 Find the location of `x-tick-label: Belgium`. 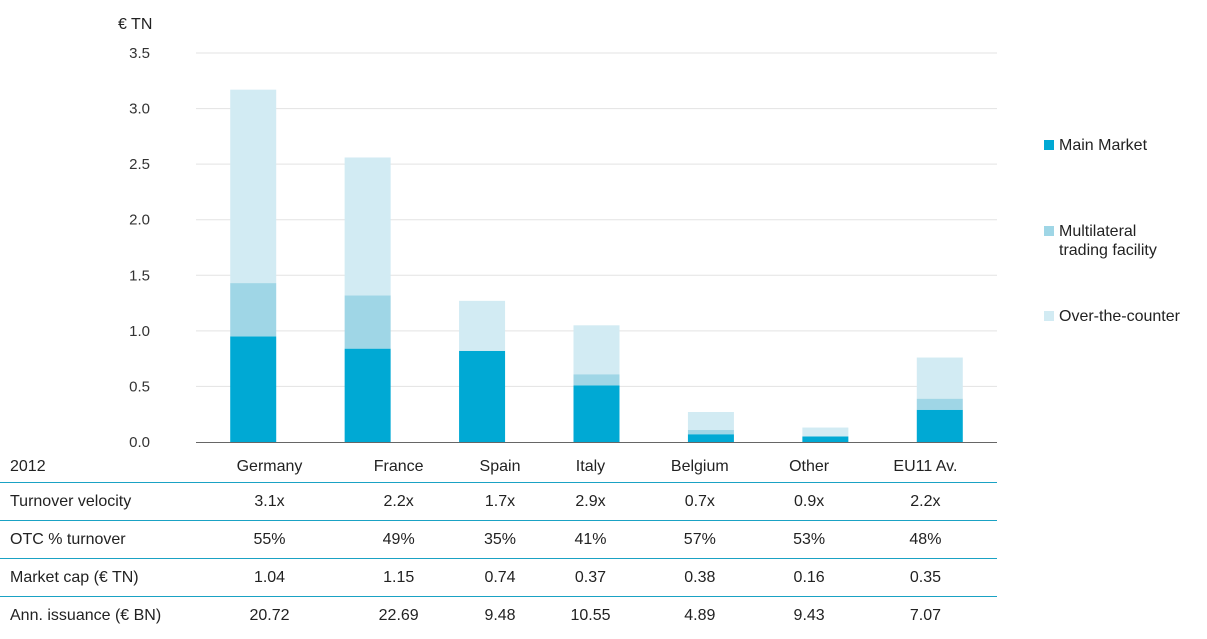

x-tick-label: Belgium is located at coordinates (699, 466).